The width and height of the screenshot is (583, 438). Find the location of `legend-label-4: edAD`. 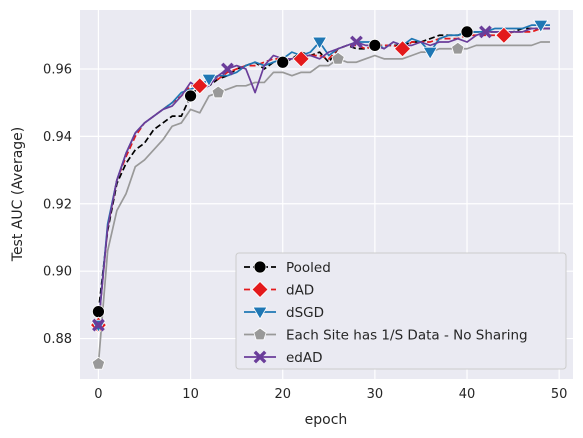

legend-label-4: edAD is located at coordinates (304, 358).